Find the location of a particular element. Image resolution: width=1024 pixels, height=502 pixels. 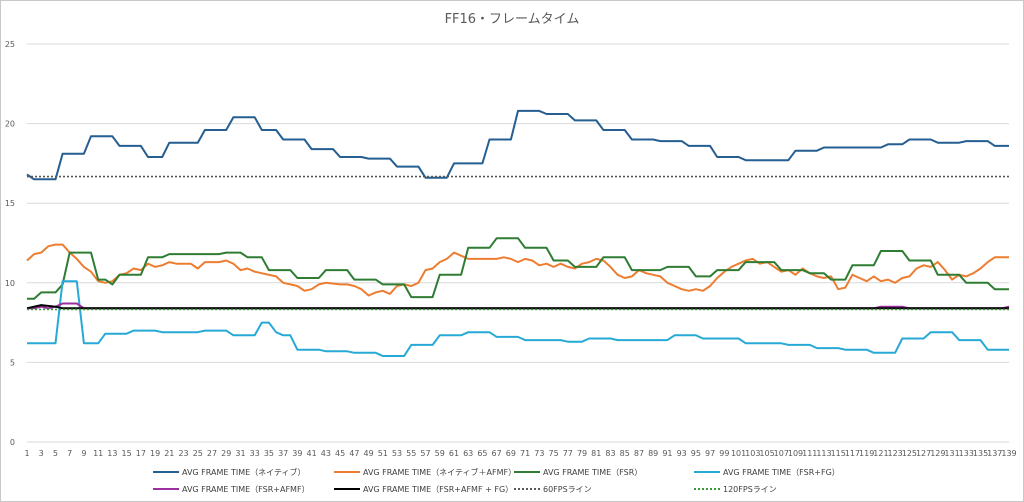

x-tick-label: 99 is located at coordinates (724, 453).